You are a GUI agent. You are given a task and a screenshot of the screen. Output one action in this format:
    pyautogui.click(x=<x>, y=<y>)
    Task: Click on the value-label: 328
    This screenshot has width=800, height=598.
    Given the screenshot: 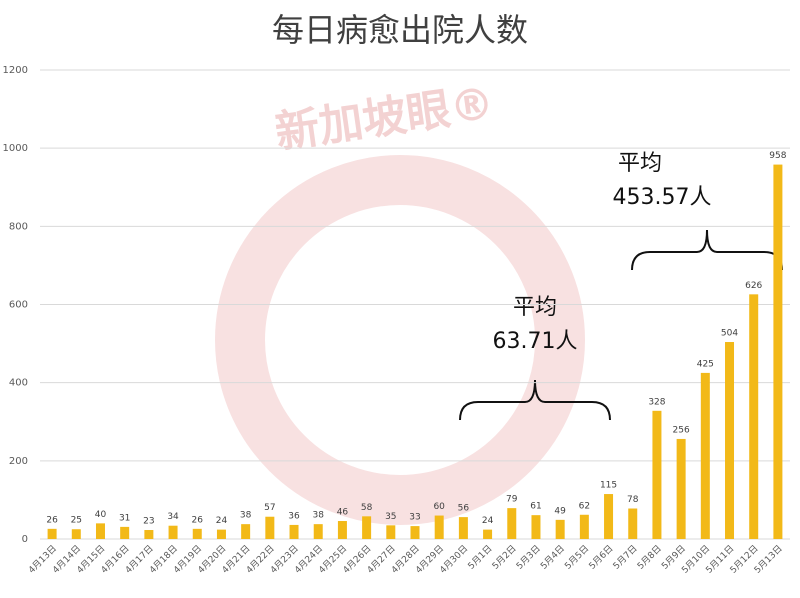 What is the action you would take?
    pyautogui.click(x=656, y=402)
    